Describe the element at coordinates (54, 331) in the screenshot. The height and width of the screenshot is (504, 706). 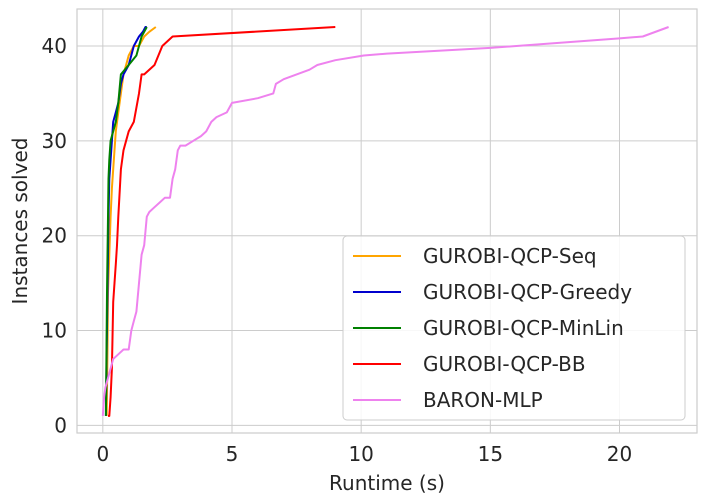
I see `y-tick-label: 10` at that location.